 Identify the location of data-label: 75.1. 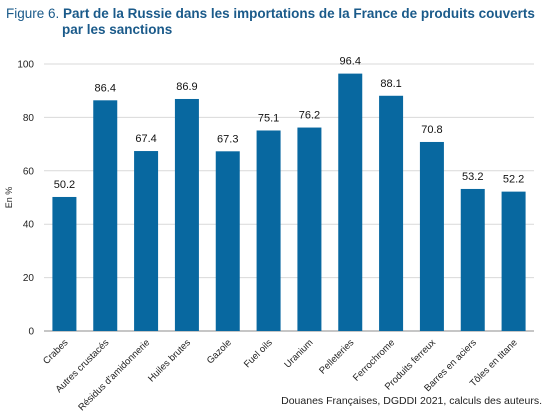
(268, 118).